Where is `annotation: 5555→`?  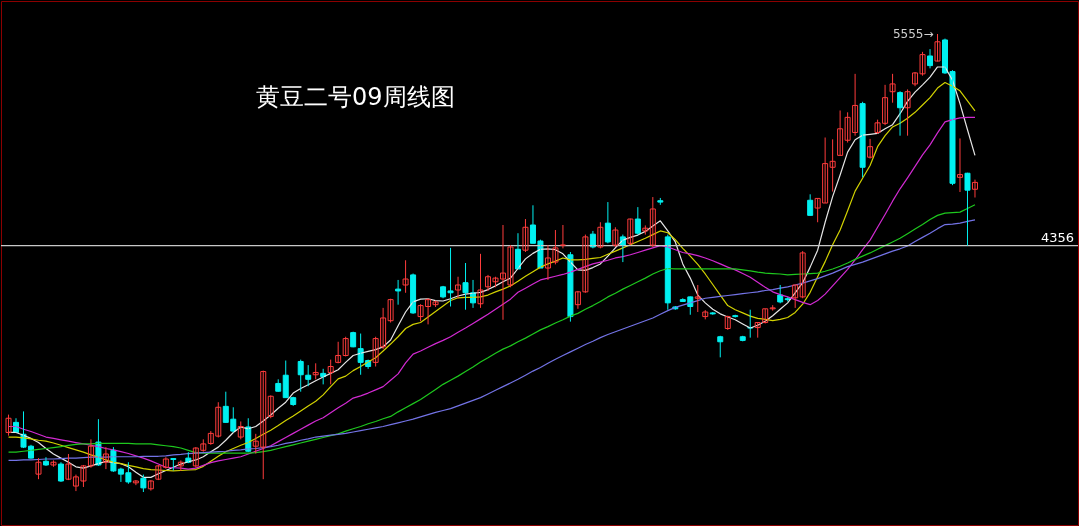 annotation: 5555→ is located at coordinates (913, 34).